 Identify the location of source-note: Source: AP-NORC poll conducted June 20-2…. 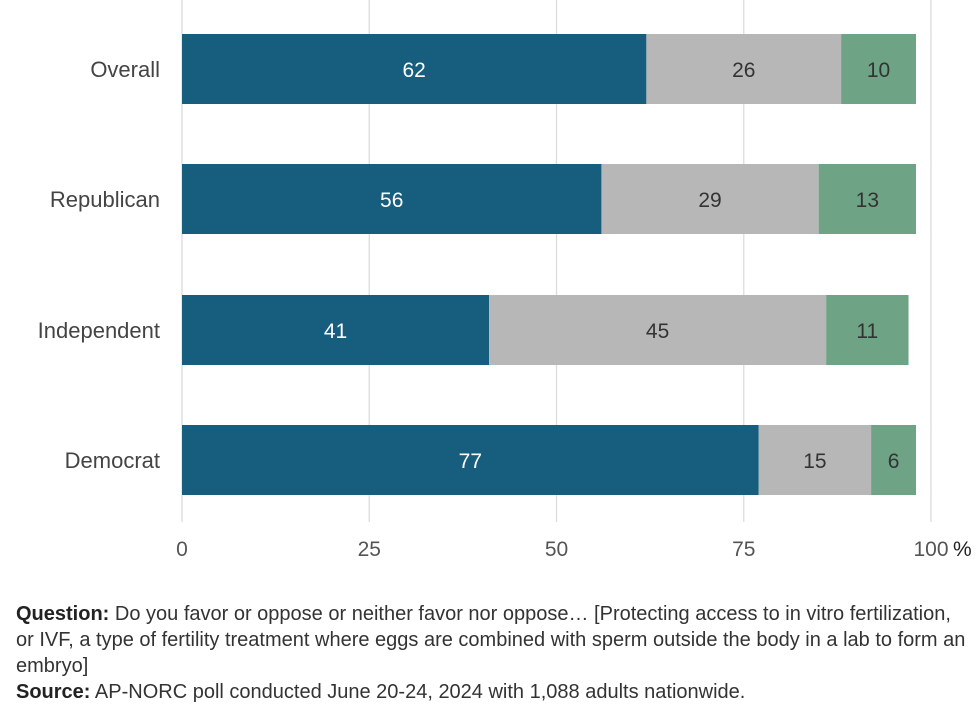
(491, 692).